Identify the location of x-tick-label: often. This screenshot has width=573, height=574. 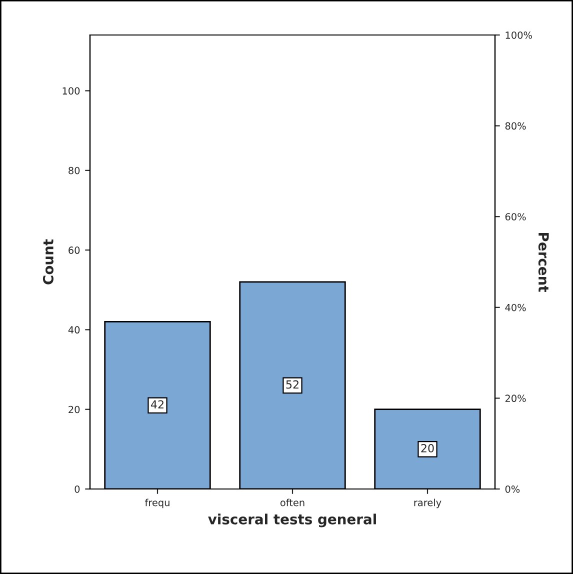
(292, 502).